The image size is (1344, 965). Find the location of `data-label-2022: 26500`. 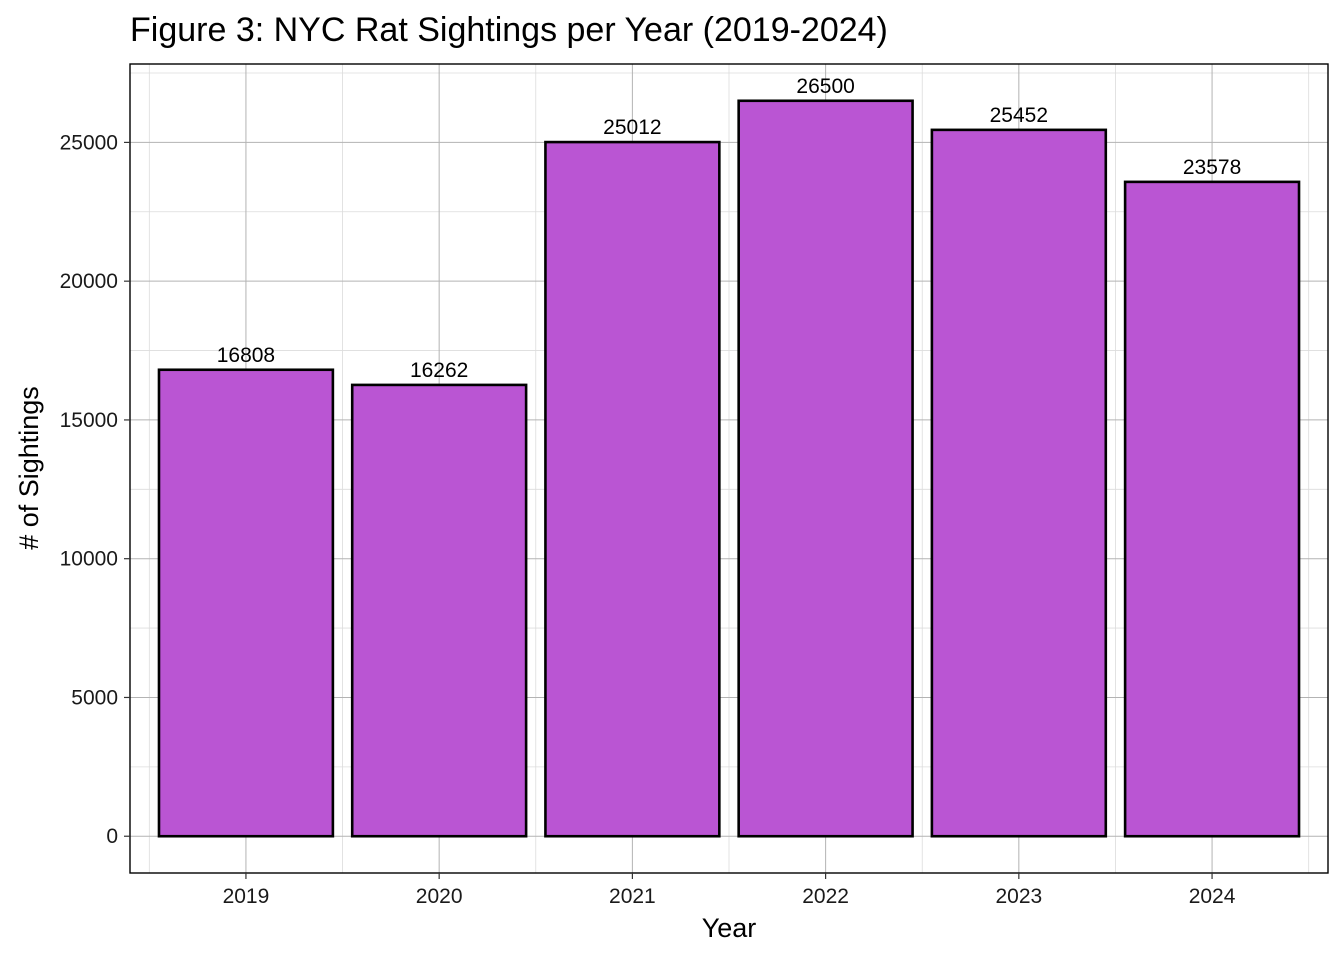

data-label-2022: 26500 is located at coordinates (825, 86).